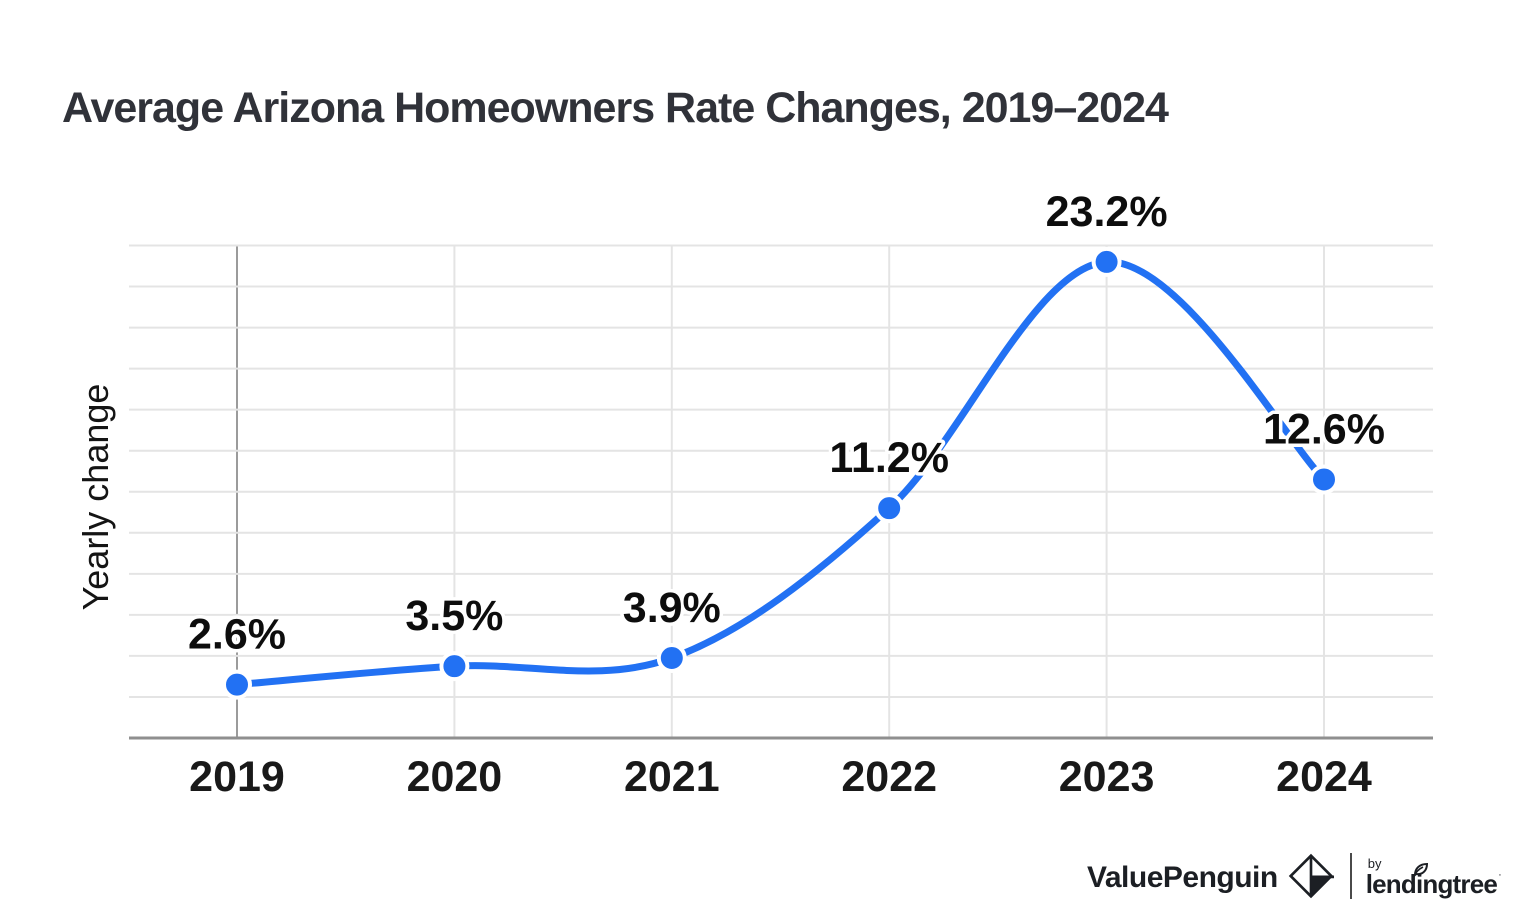  What do you see at coordinates (1182, 877) in the screenshot?
I see `valuepenguin-wordmark: ValuePenguin` at bounding box center [1182, 877].